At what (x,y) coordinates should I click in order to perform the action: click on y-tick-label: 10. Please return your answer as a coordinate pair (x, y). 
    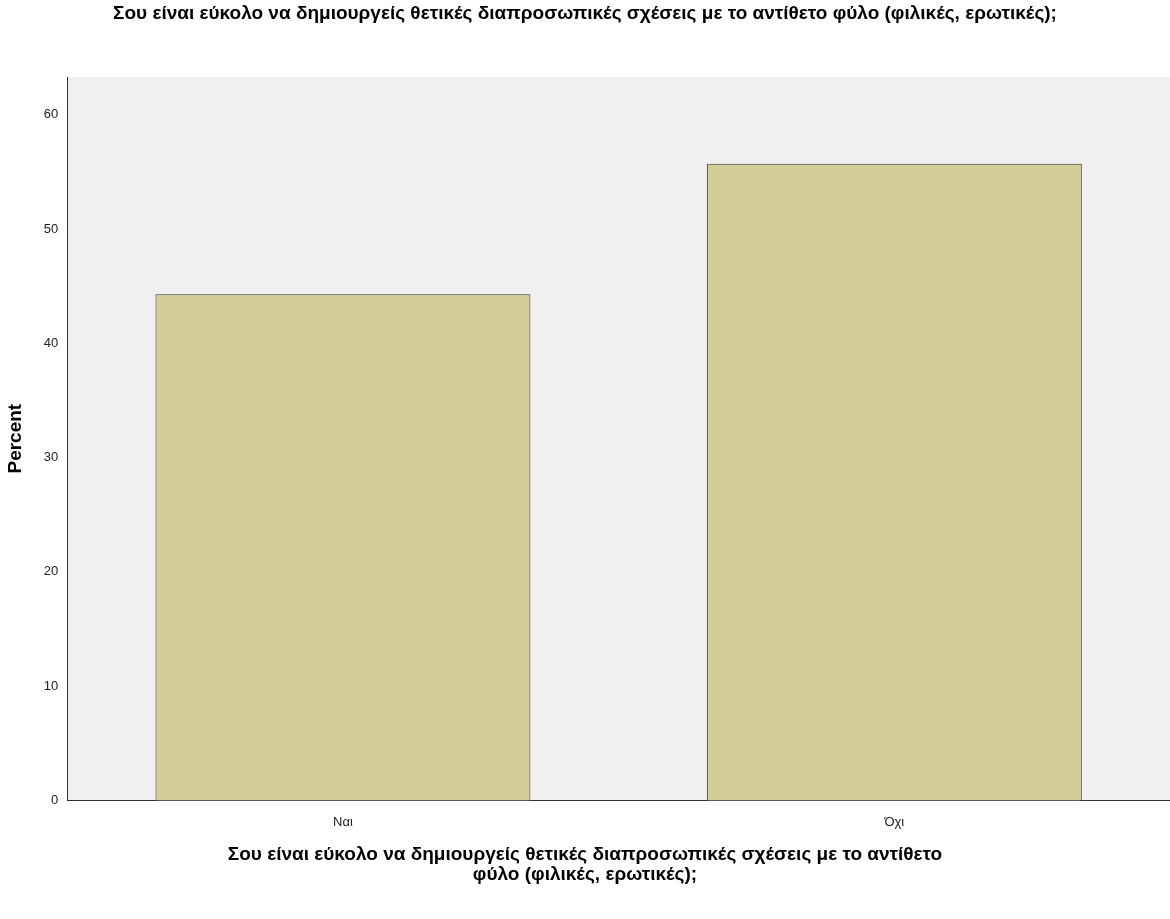
    Looking at the image, I should click on (51, 685).